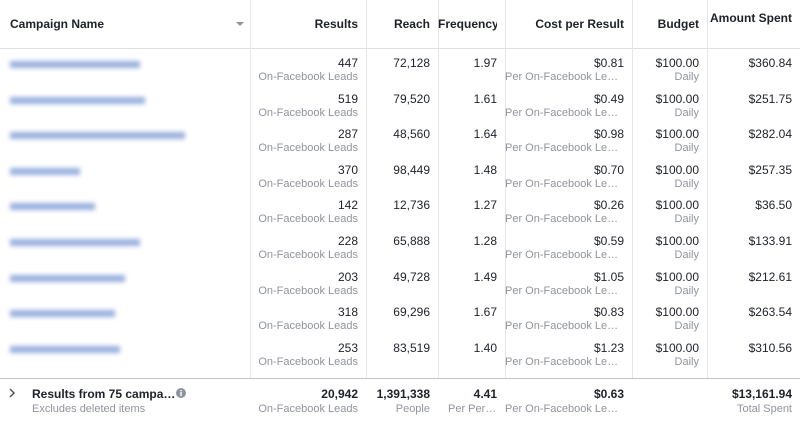 The width and height of the screenshot is (800, 427). I want to click on cell-value: 287, so click(347, 134).